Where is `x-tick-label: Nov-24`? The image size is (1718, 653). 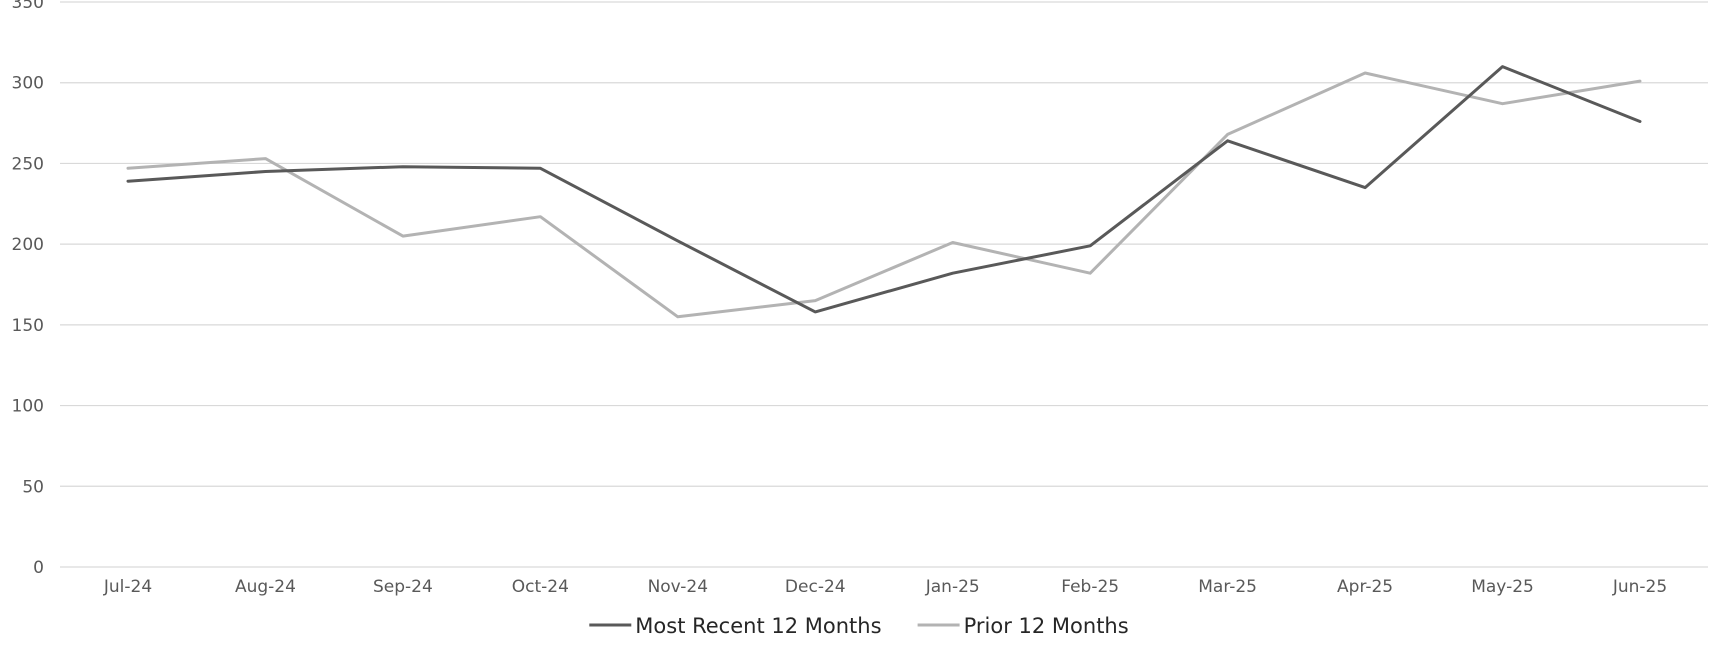 x-tick-label: Nov-24 is located at coordinates (678, 587).